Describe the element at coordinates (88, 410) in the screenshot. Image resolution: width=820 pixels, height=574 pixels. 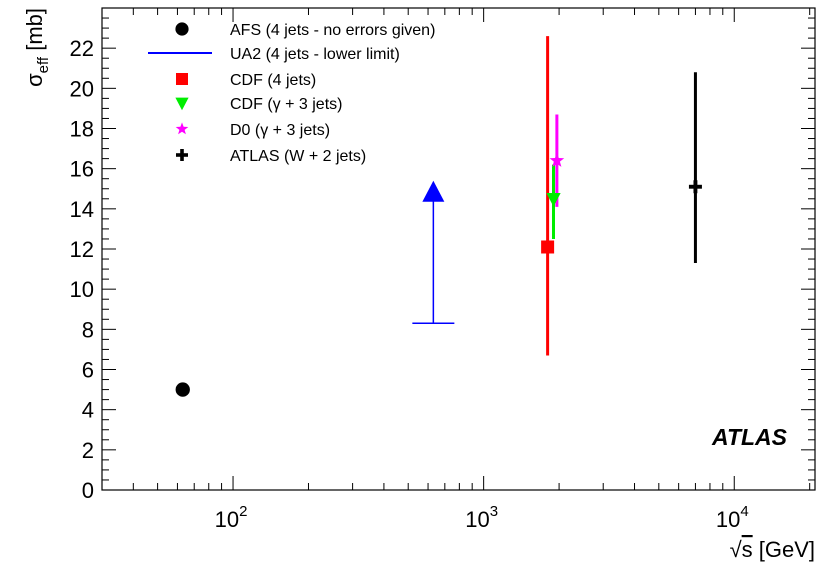
I see `y-tick-label: 4` at that location.